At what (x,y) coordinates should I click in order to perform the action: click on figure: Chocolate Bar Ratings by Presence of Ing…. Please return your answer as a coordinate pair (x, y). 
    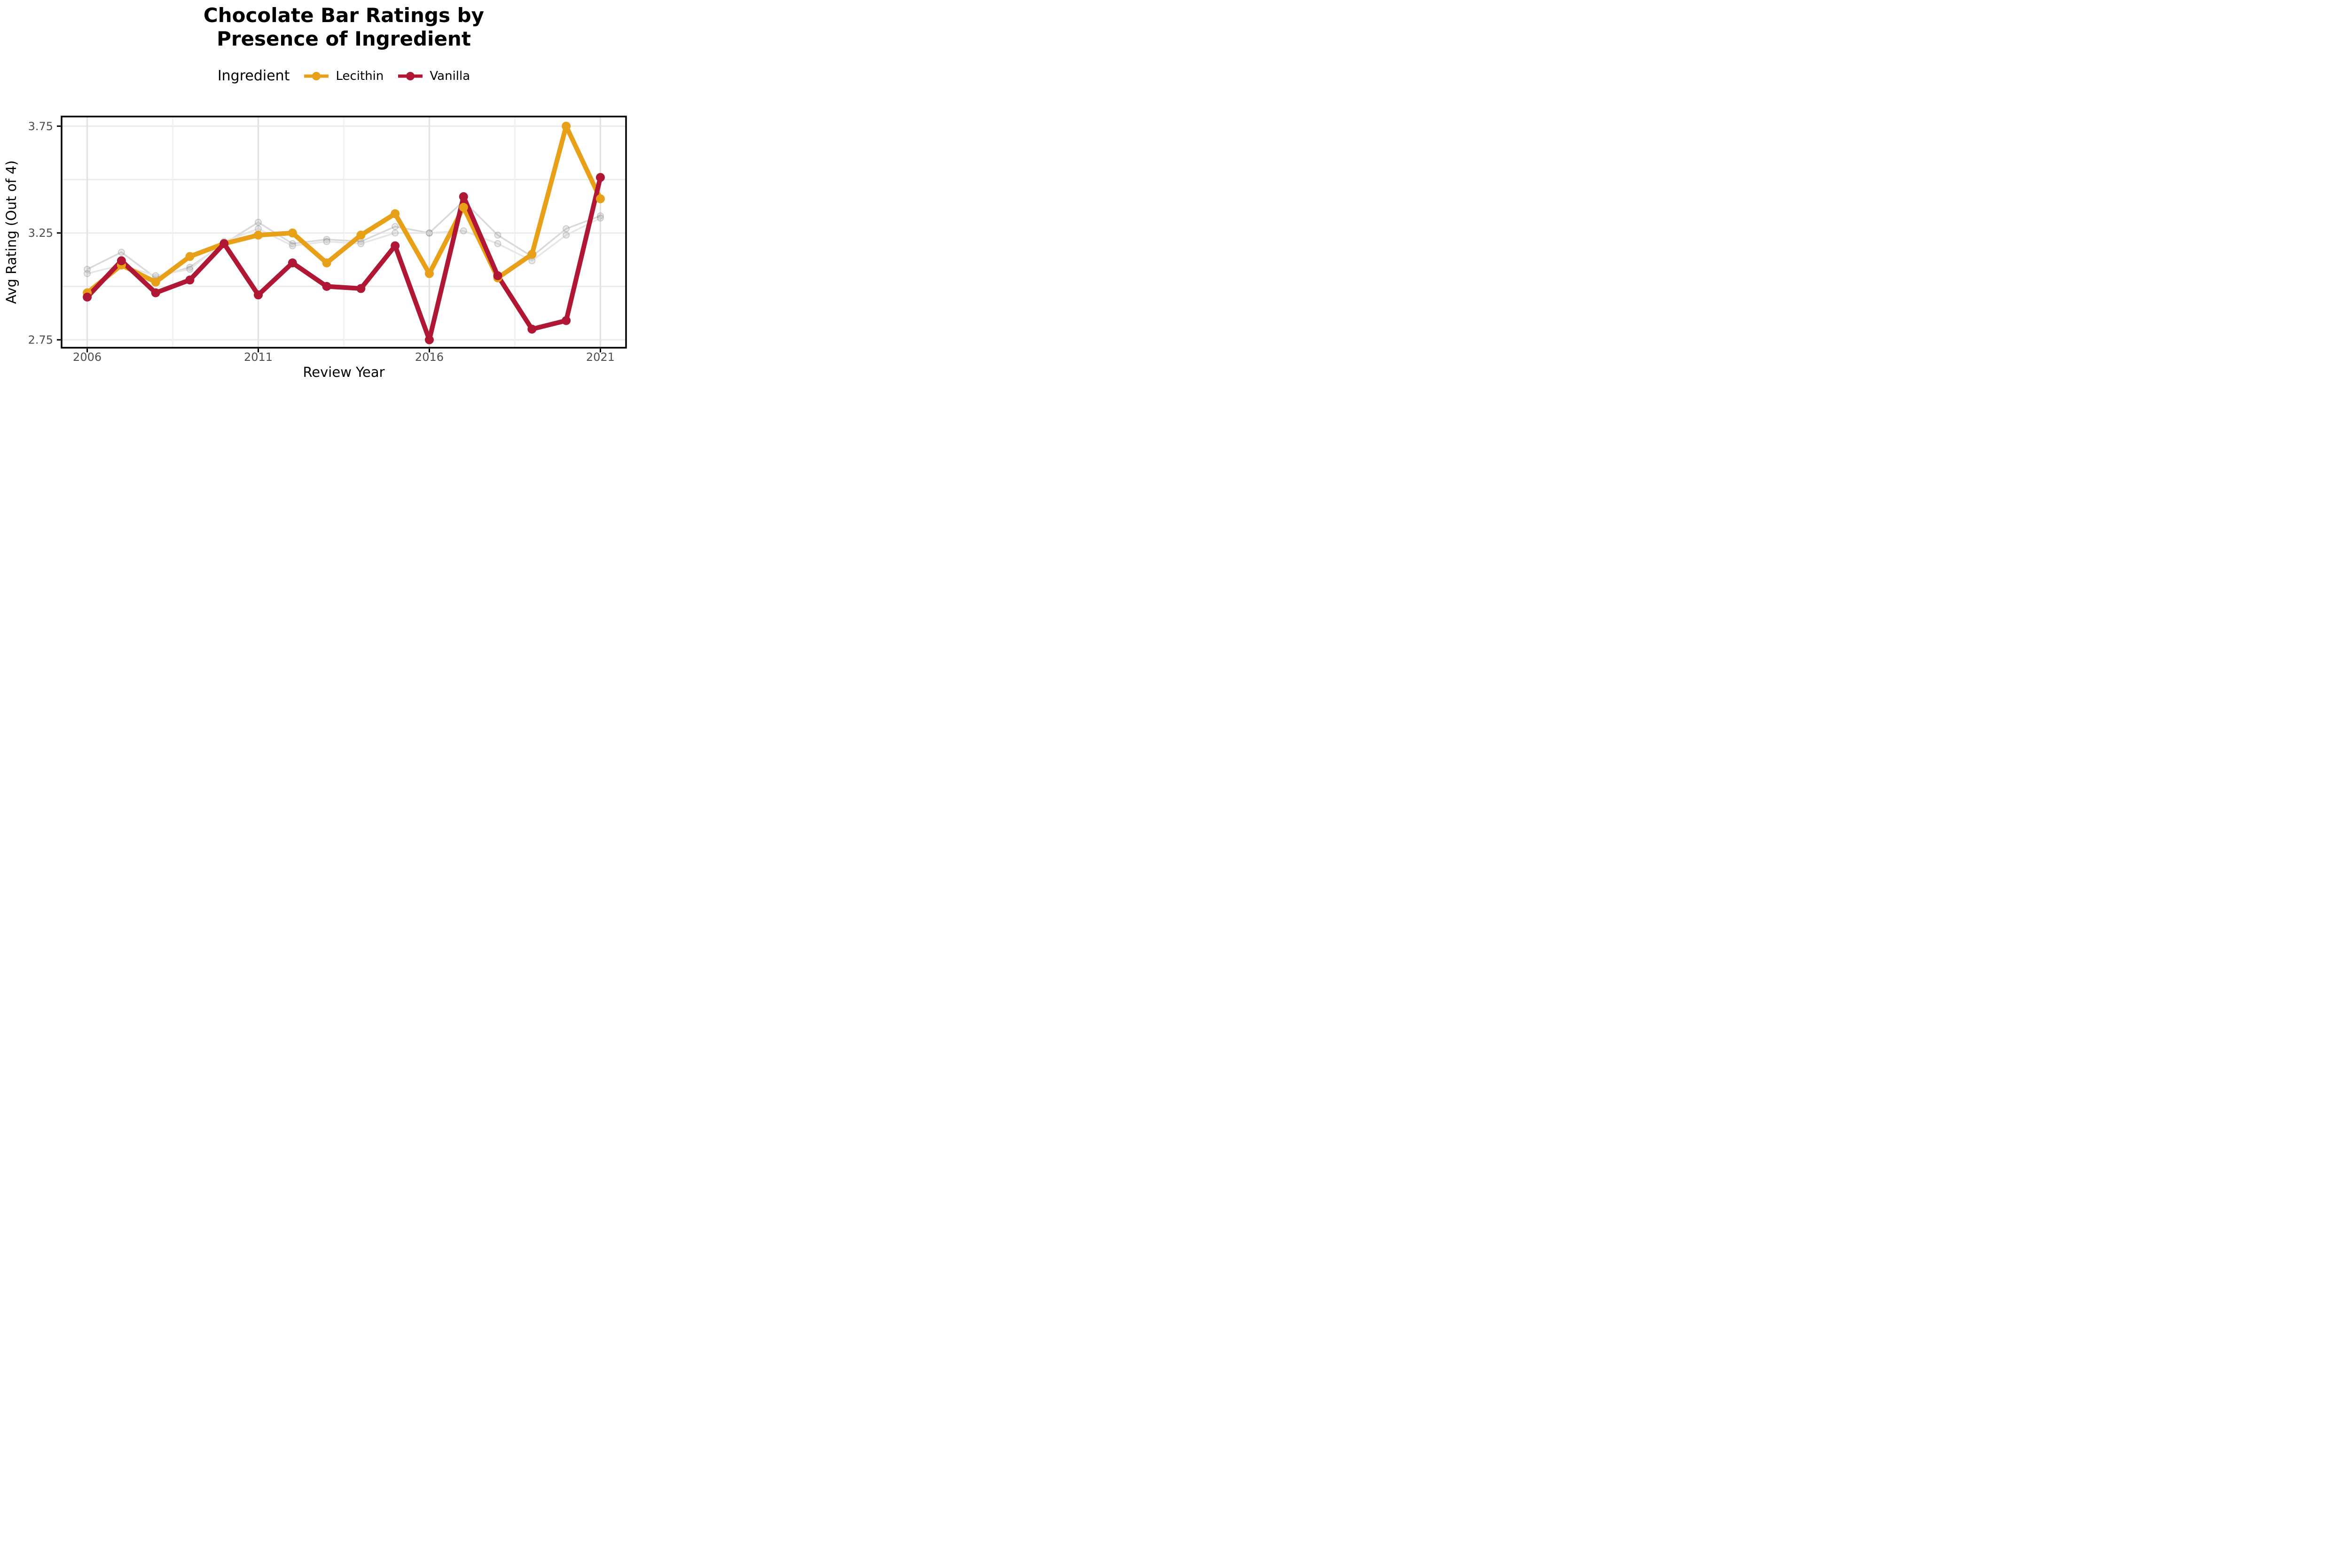
    Looking at the image, I should click on (317, 196).